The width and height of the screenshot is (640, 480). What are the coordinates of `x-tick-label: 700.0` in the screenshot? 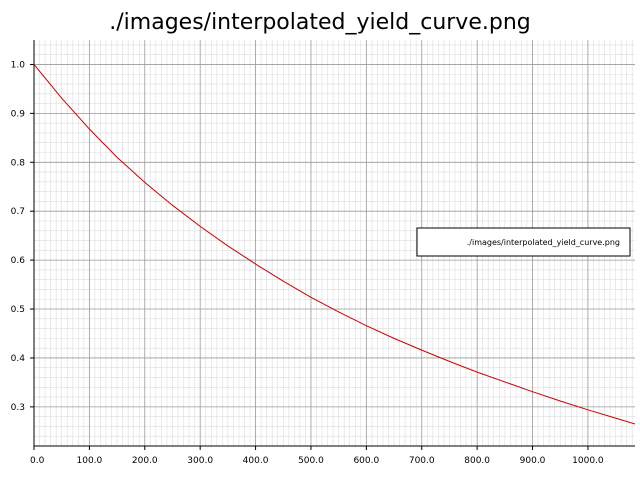 It's located at (422, 461).